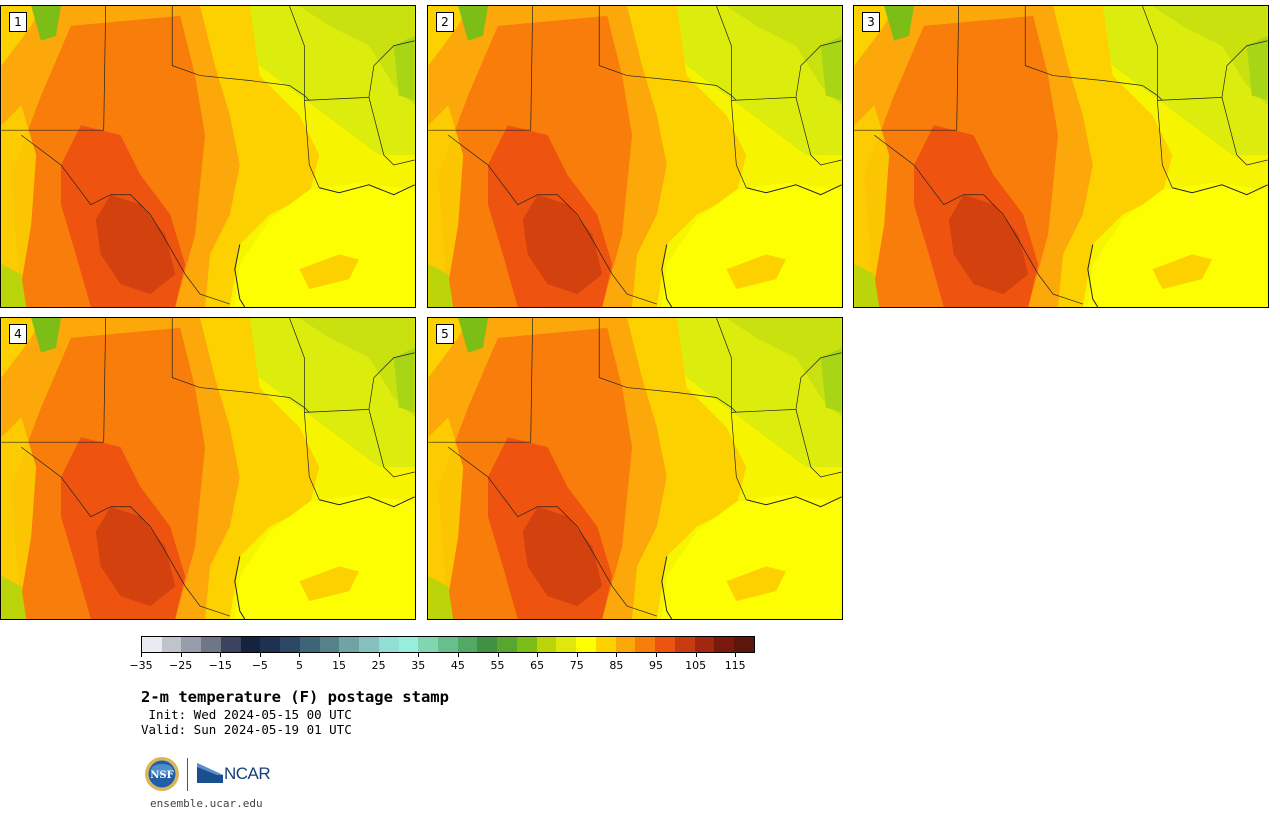 This screenshot has height=815, width=1280. I want to click on colorbar-tick-label: 95, so click(655, 665).